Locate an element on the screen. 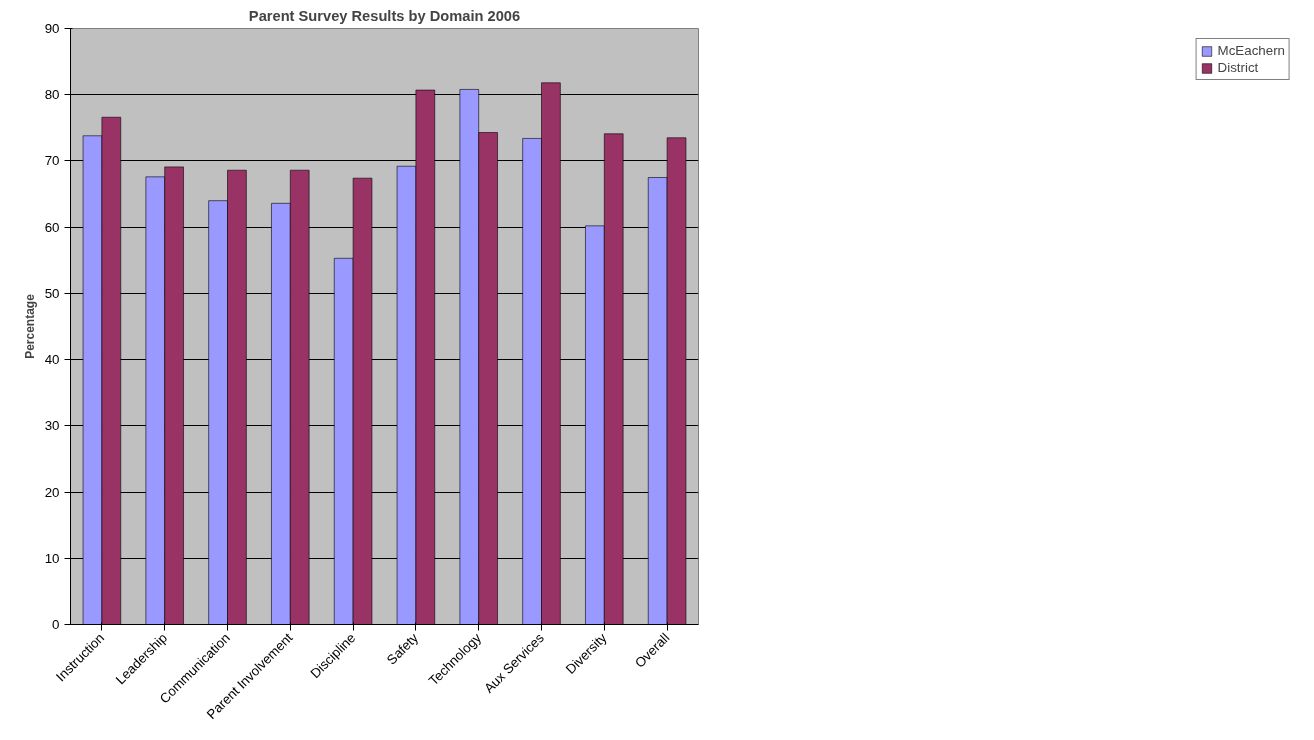  y-tick-label: 10 is located at coordinates (52, 558).